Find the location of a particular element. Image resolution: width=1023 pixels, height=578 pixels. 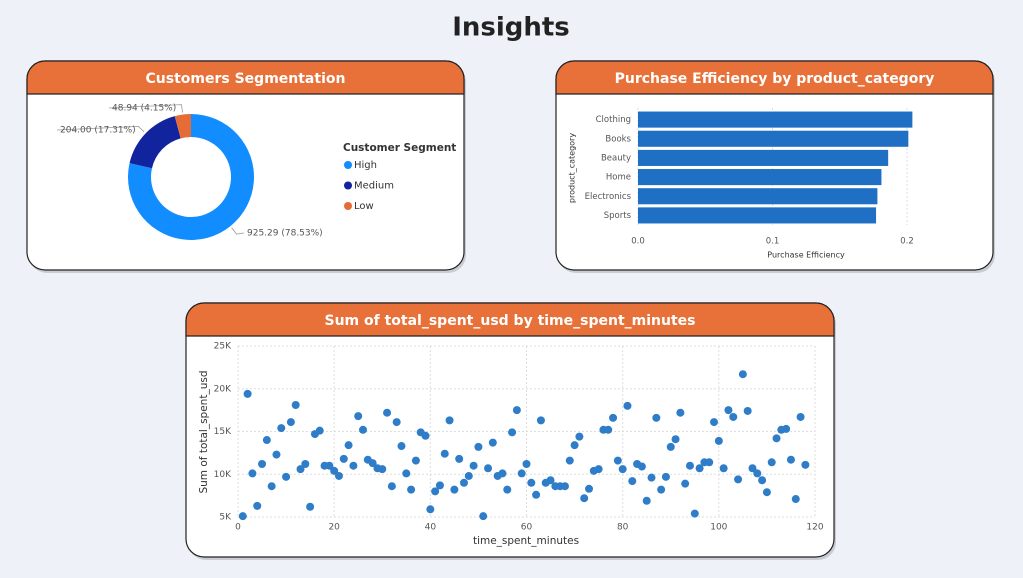

y-axis-title: Sum of total_spent_usd is located at coordinates (204, 431).